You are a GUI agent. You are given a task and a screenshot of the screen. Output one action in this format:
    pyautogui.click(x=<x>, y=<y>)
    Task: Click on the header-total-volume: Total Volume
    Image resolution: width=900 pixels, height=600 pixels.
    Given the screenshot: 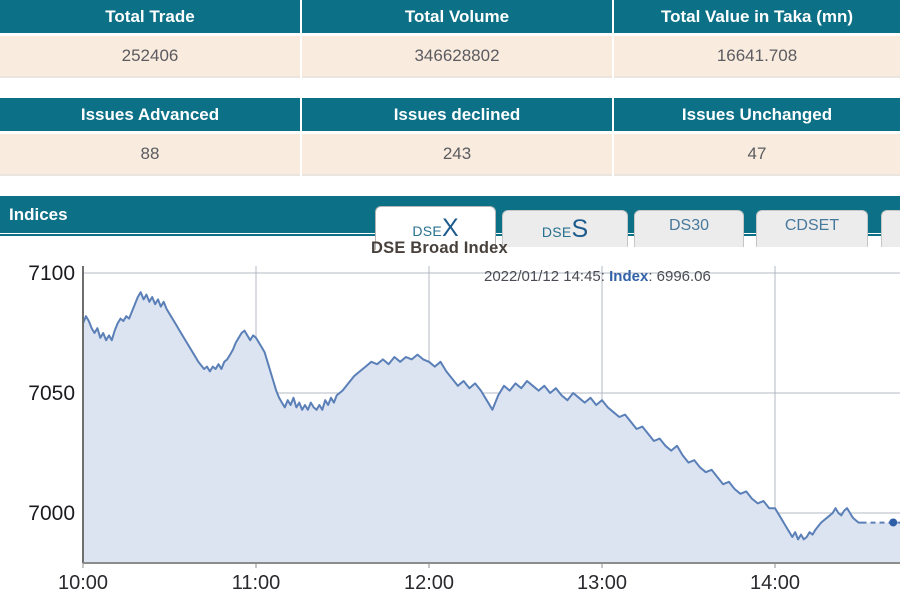 What is the action you would take?
    pyautogui.click(x=457, y=16)
    